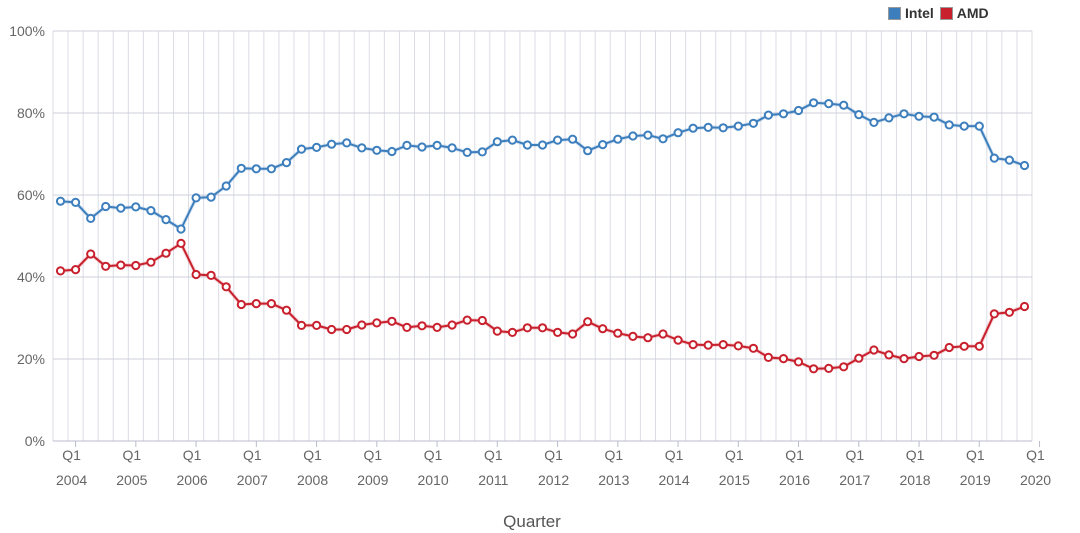 The height and width of the screenshot is (533, 1080). What do you see at coordinates (946, 13) in the screenshot?
I see `legend-swatch-amd` at bounding box center [946, 13].